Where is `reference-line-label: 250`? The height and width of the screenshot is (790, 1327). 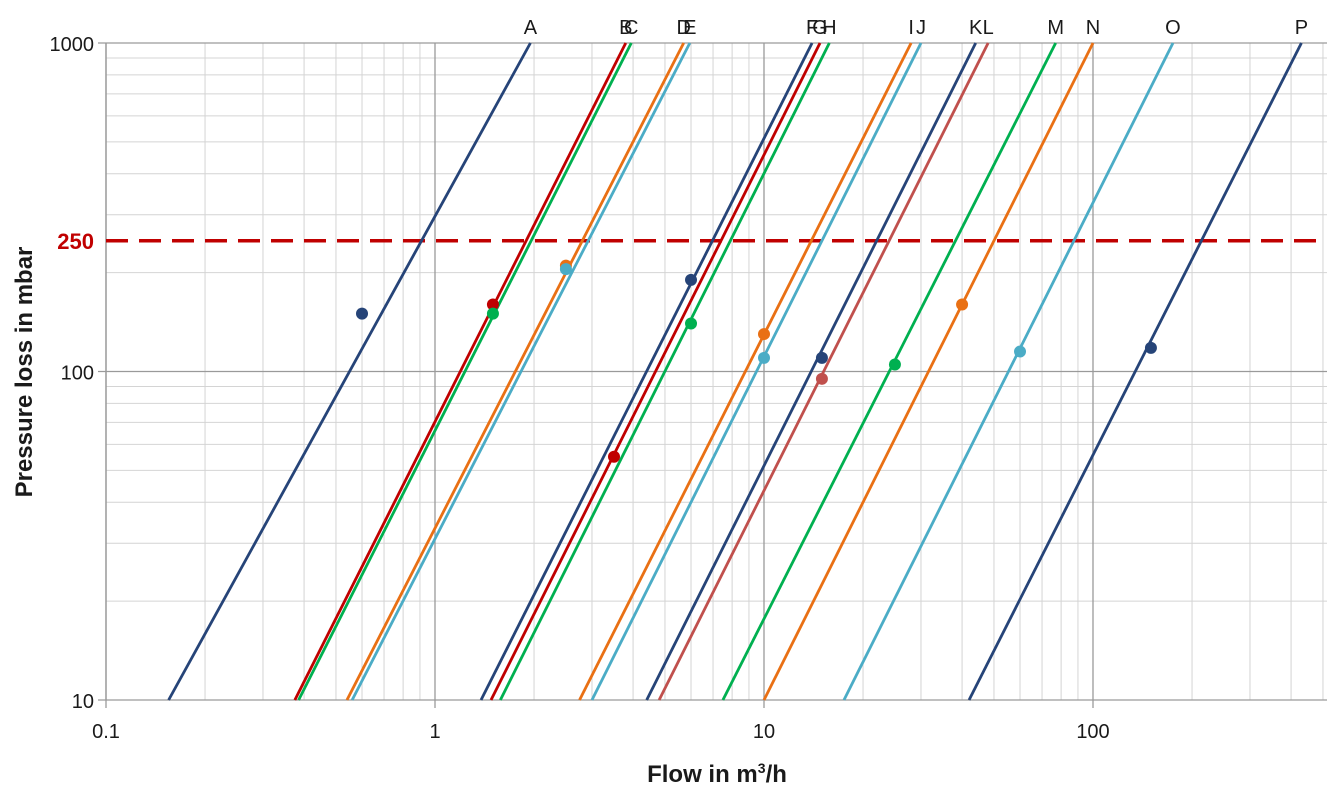
reference-line-label: 250 is located at coordinates (75, 241).